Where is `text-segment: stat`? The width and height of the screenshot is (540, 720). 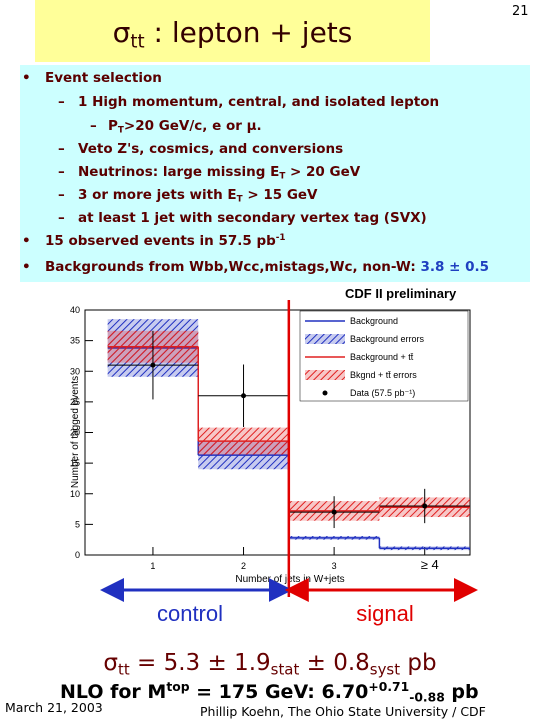
text-segment: stat is located at coordinates (285, 669).